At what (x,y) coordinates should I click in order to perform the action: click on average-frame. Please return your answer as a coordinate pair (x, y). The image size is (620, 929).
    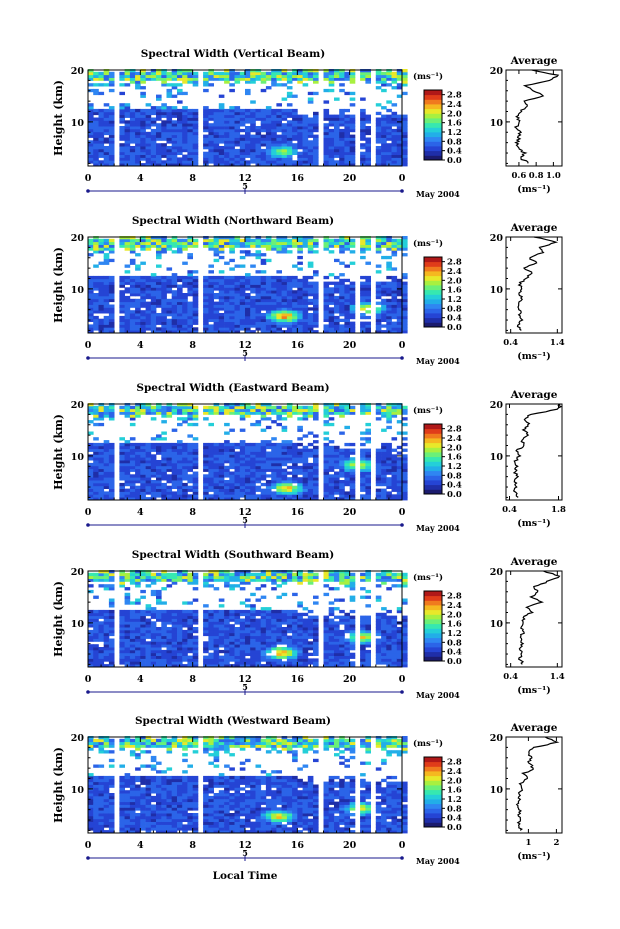
    Looking at the image, I should click on (534, 285).